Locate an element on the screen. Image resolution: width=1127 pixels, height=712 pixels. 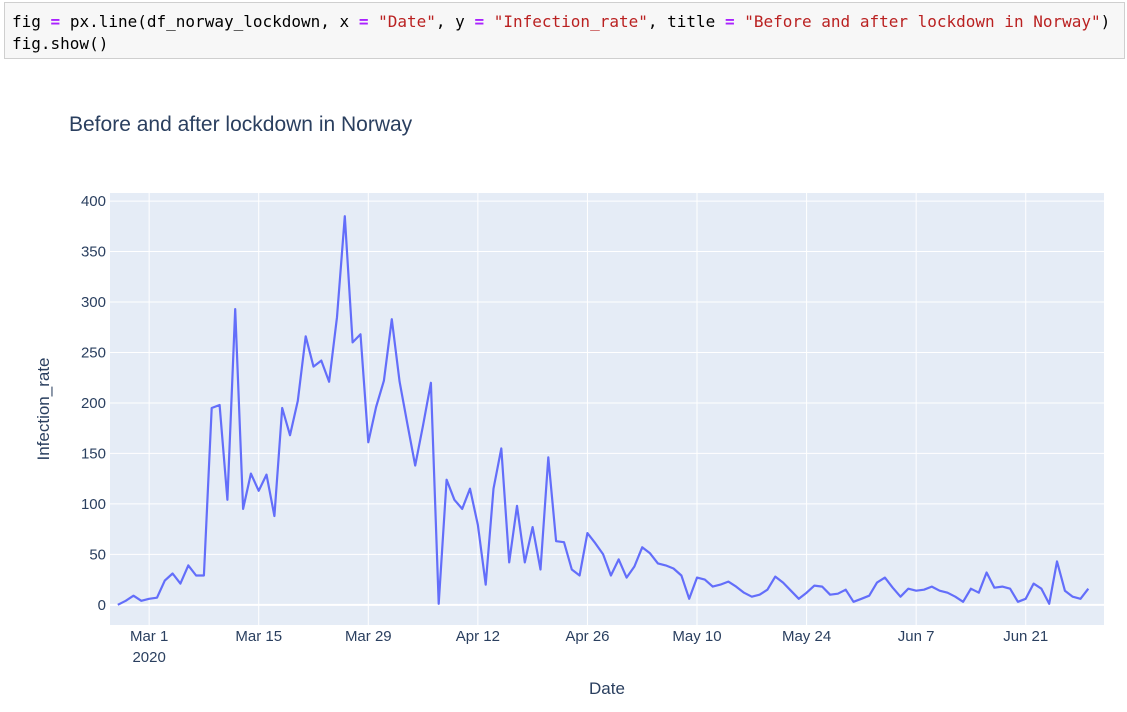
y-tick-label: 400 is located at coordinates (93, 201).